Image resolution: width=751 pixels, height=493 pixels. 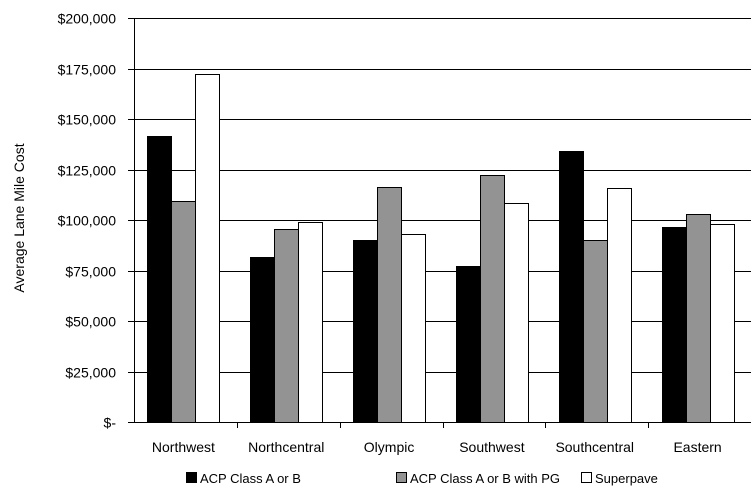 I want to click on legend-label: ACP Class A or B, so click(x=250, y=478).